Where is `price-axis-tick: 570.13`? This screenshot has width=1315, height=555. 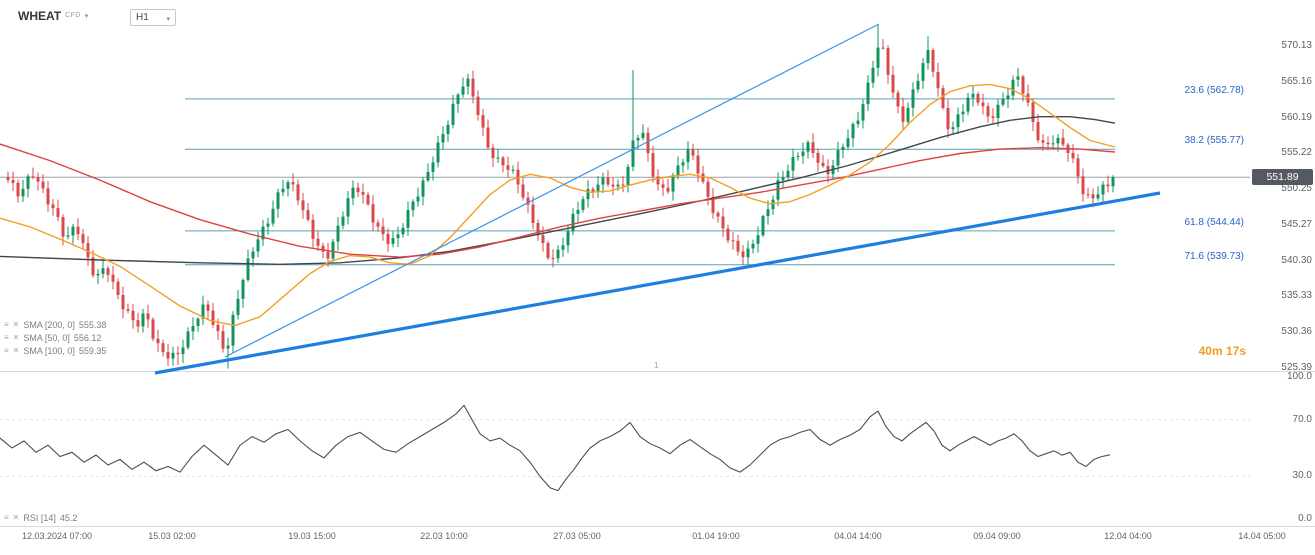 price-axis-tick: 570.13 is located at coordinates (1296, 45).